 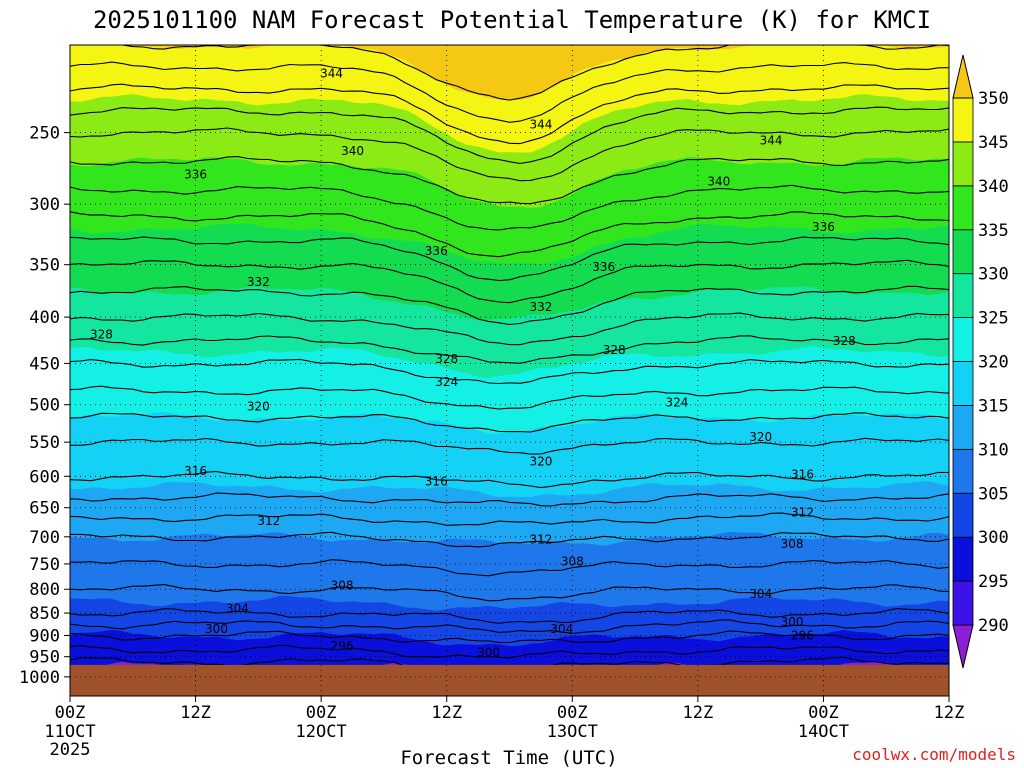 What do you see at coordinates (993, 143) in the screenshot?
I see `colorbar-label-345: 345` at bounding box center [993, 143].